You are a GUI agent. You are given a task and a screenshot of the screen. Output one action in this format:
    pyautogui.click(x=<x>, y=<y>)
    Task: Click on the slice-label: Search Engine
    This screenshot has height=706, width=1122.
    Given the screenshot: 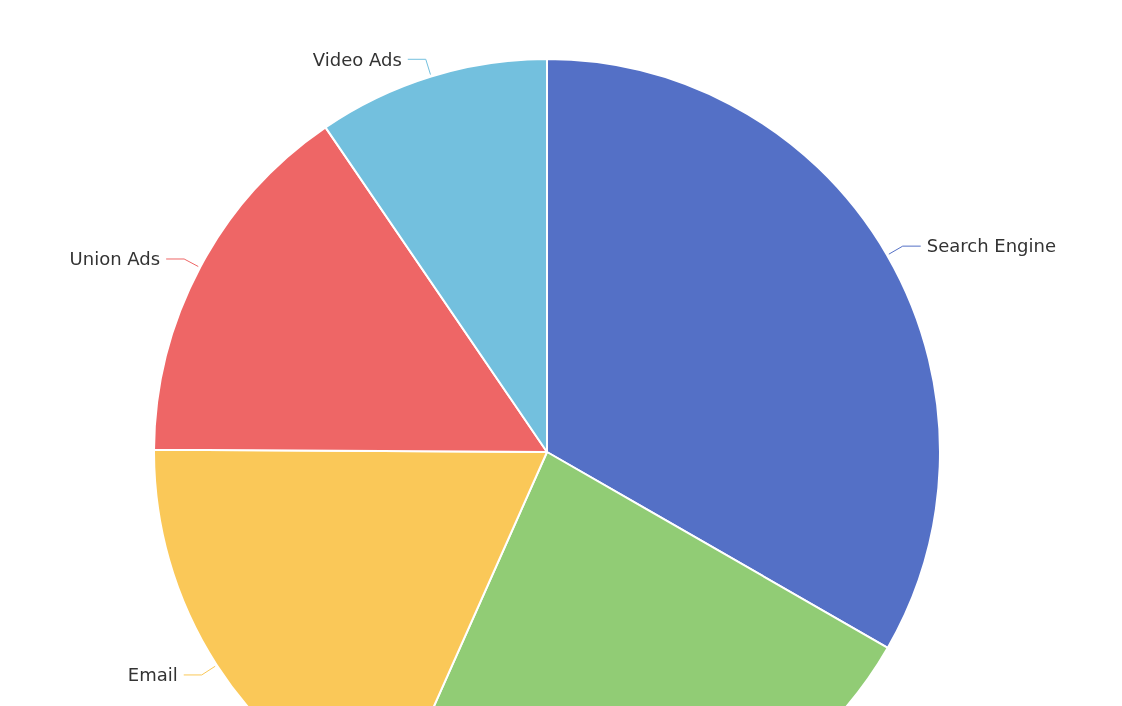 What is the action you would take?
    pyautogui.click(x=991, y=246)
    